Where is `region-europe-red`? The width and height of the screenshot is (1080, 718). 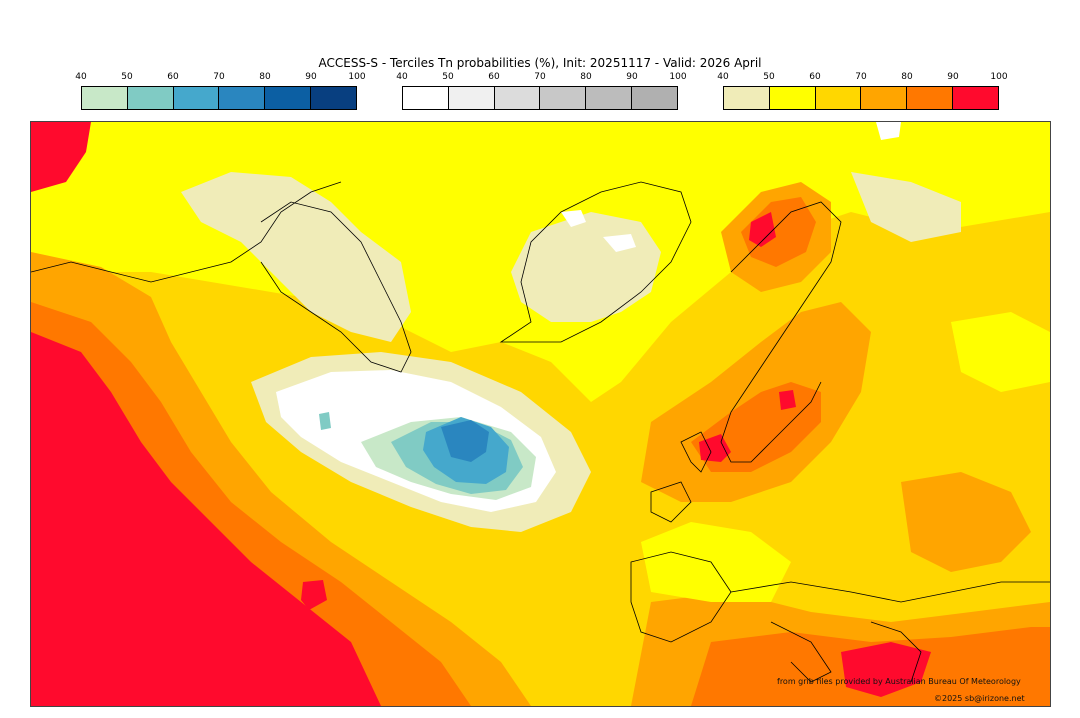
region-europe-red is located at coordinates (715, 448).